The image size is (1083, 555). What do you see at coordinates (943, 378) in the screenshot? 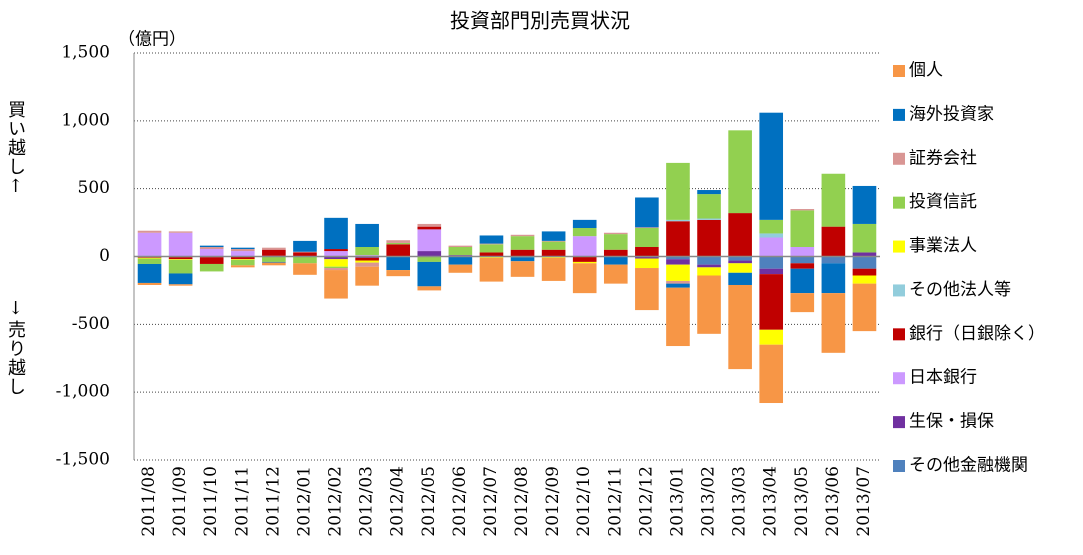
I see `legend-label: 日本銀行` at bounding box center [943, 378].